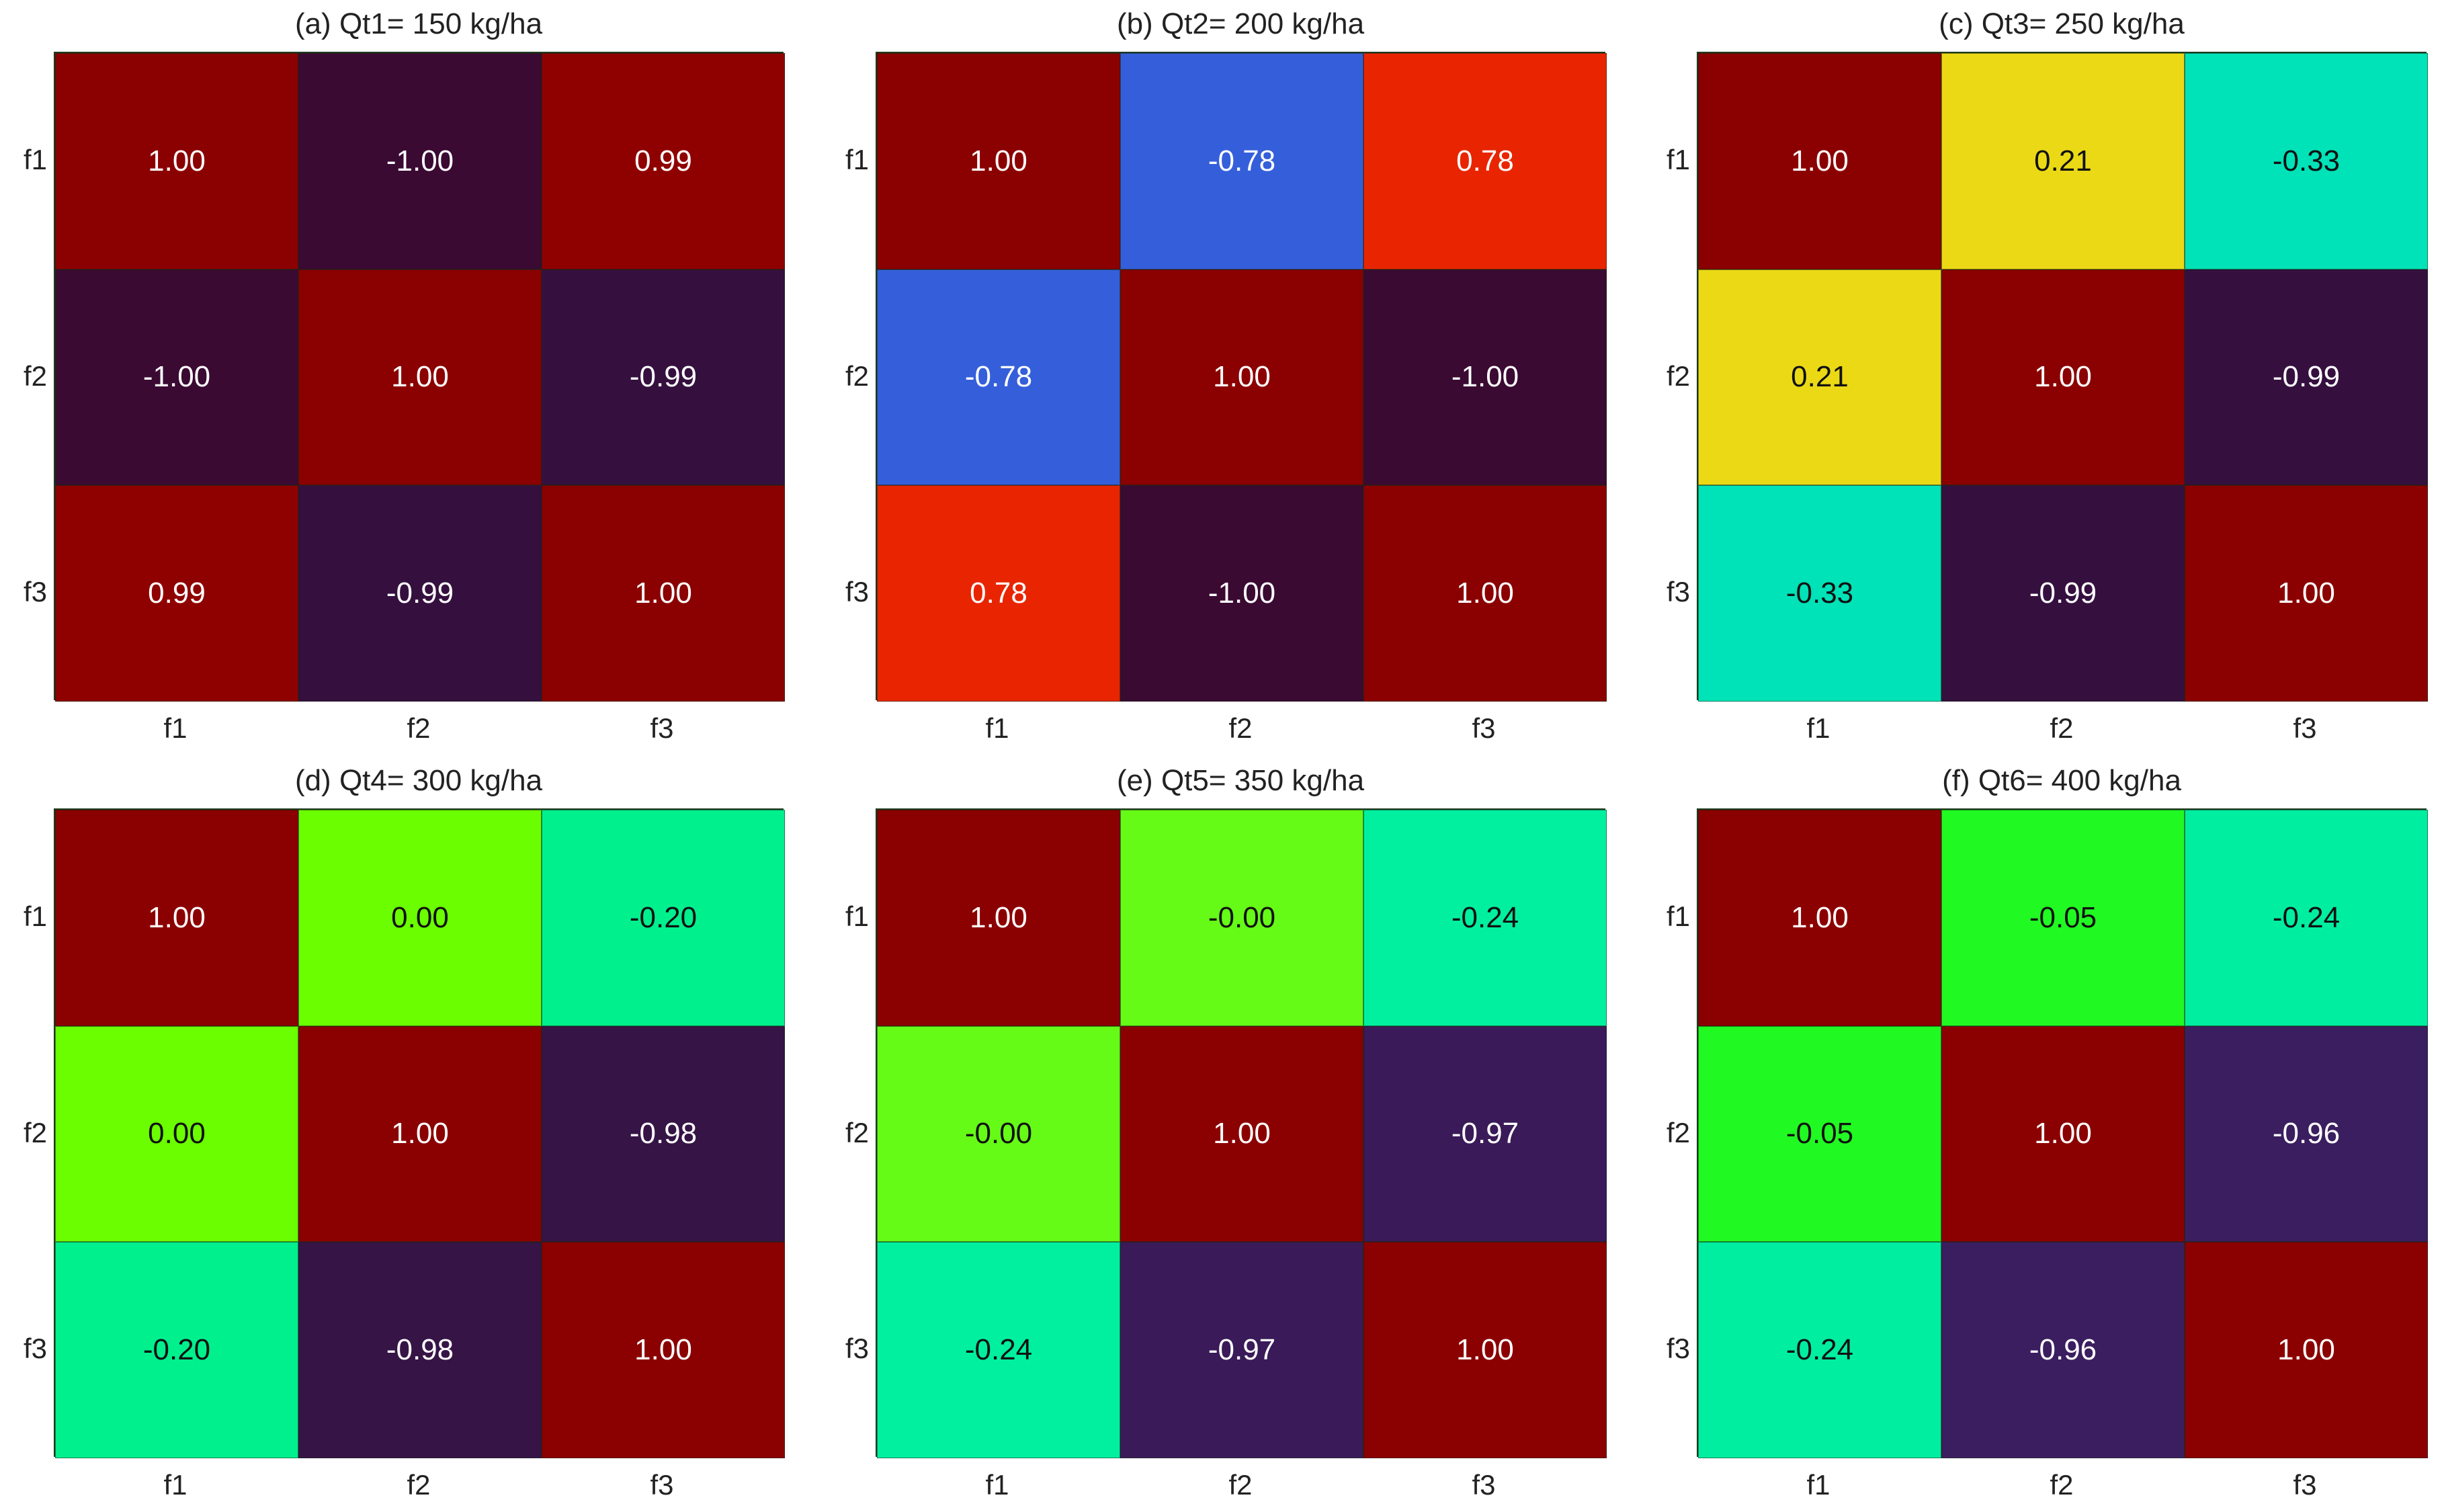 Image resolution: width=2444 pixels, height=1512 pixels. I want to click on panel-title: (f) Qt6= 400 kg/ha, so click(2061, 780).